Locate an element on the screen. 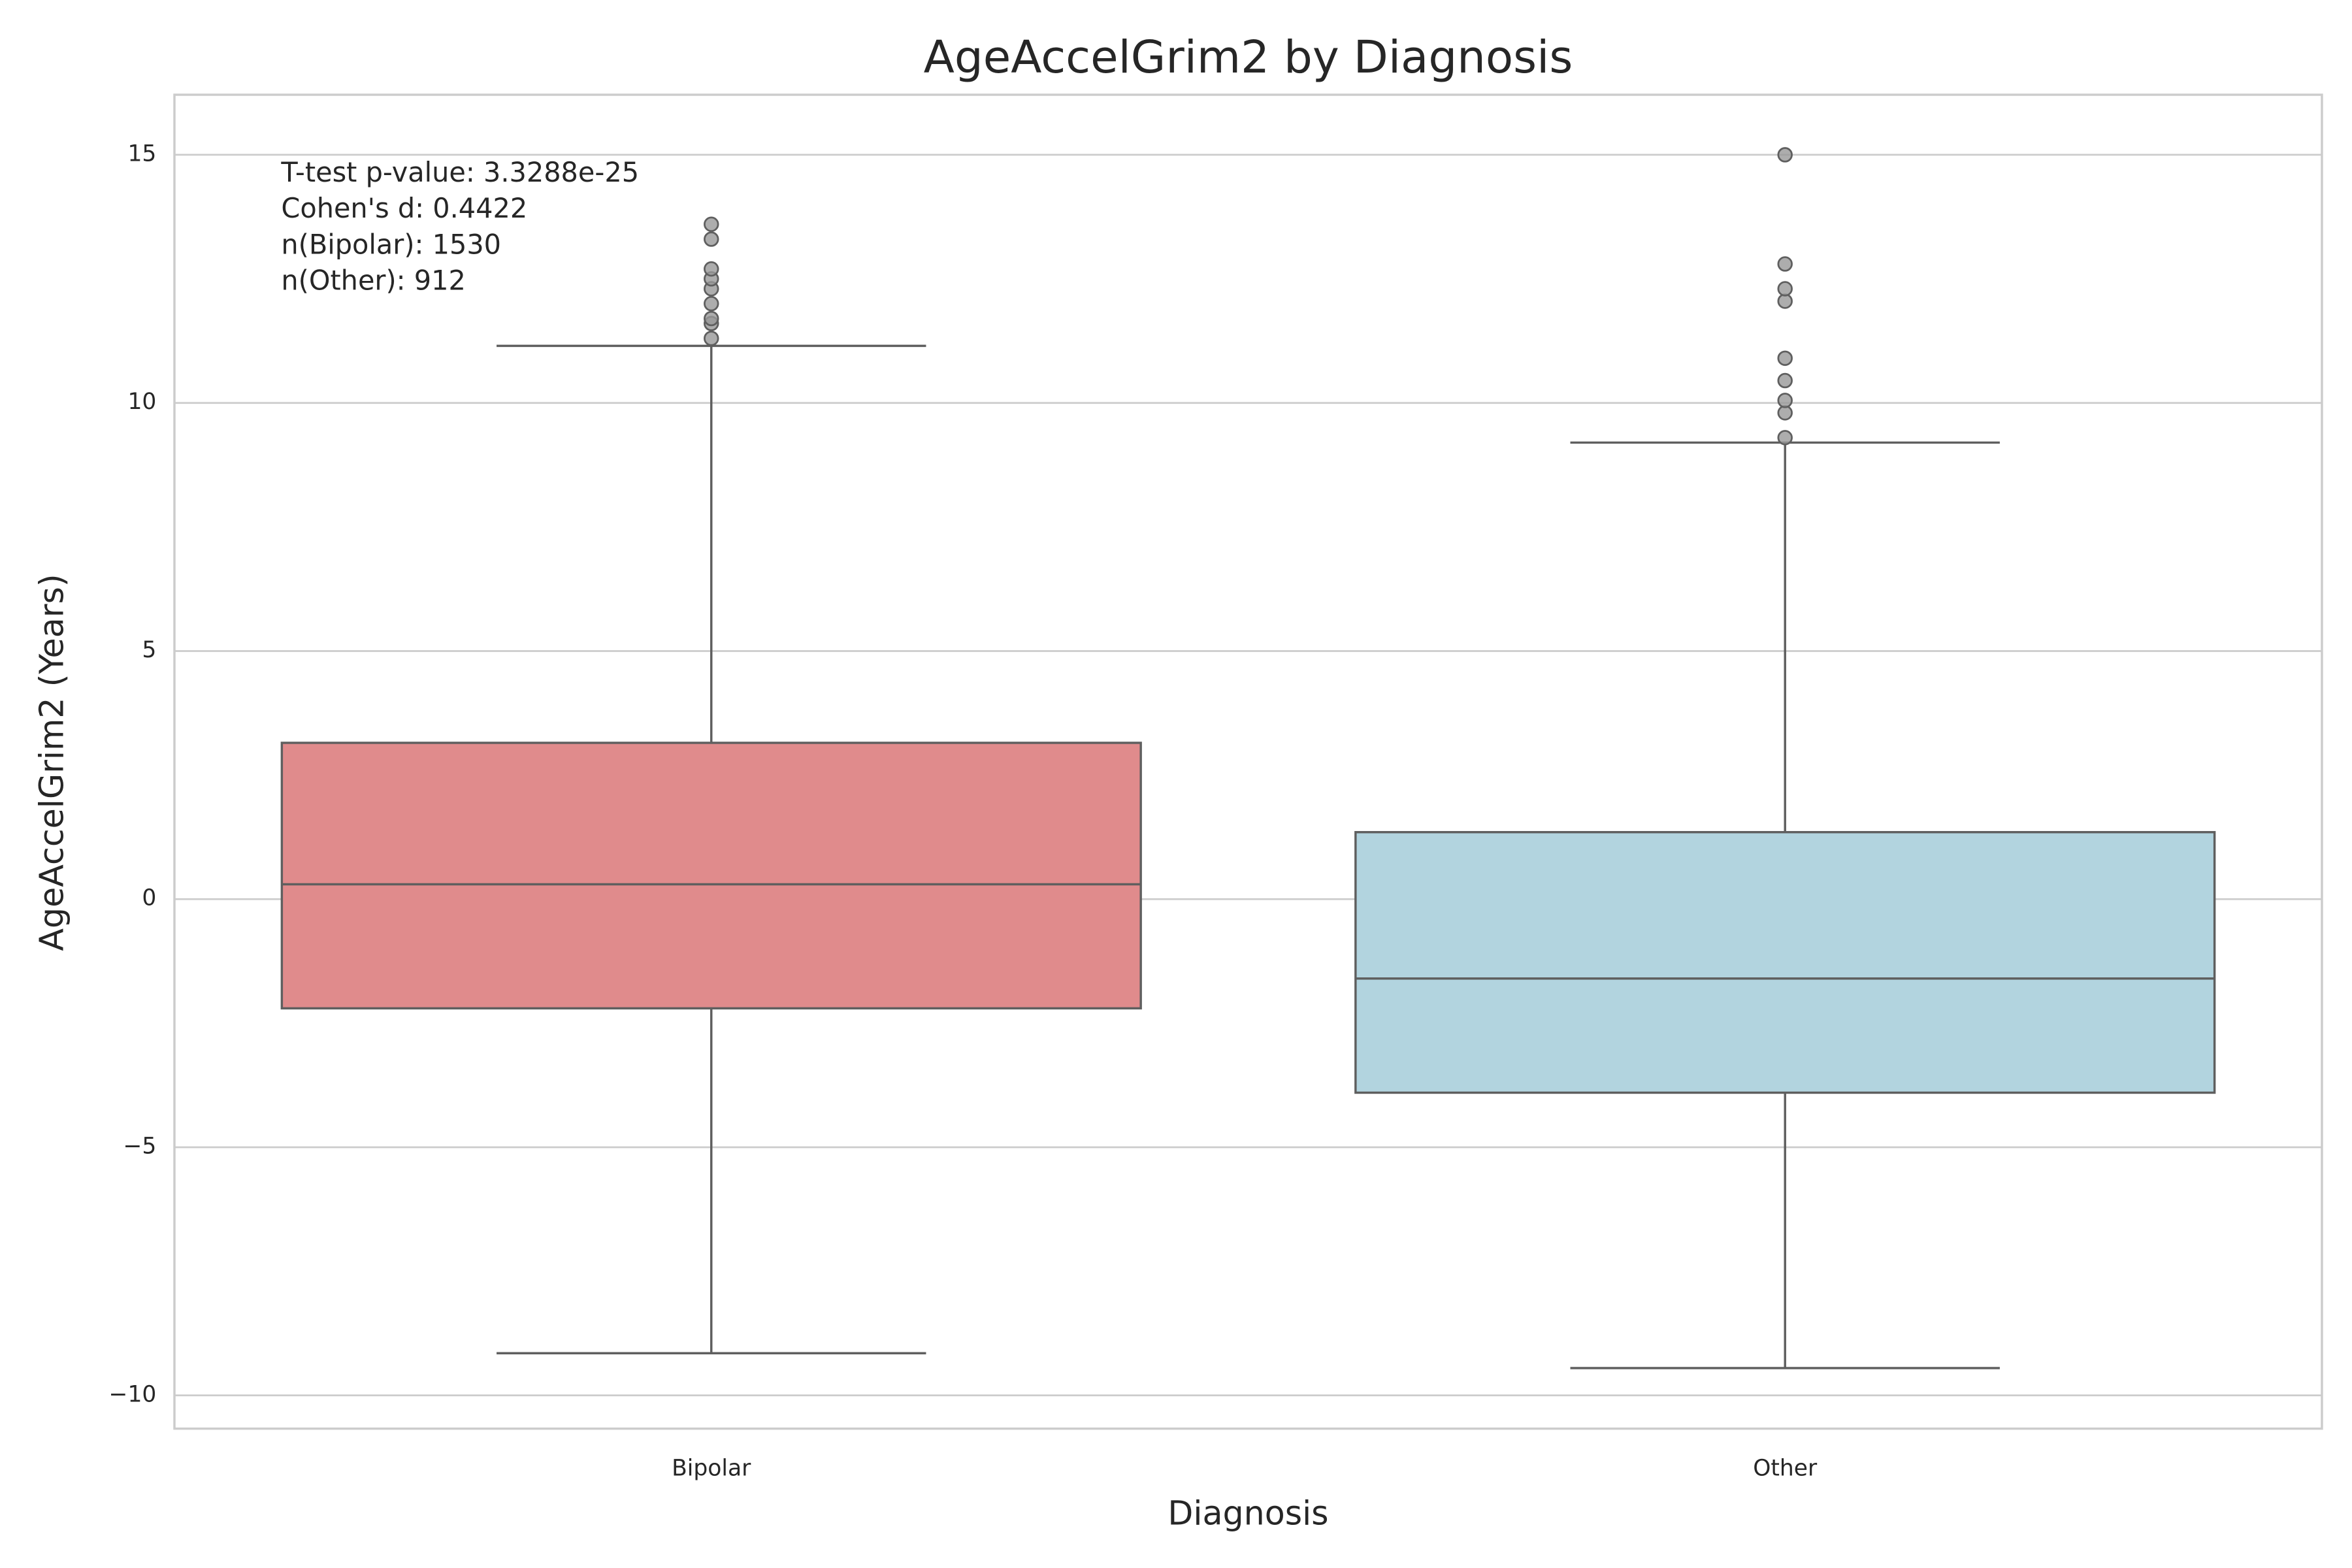 Image resolution: width=2352 pixels, height=1568 pixels. y-tick-label: 15 is located at coordinates (141, 153).